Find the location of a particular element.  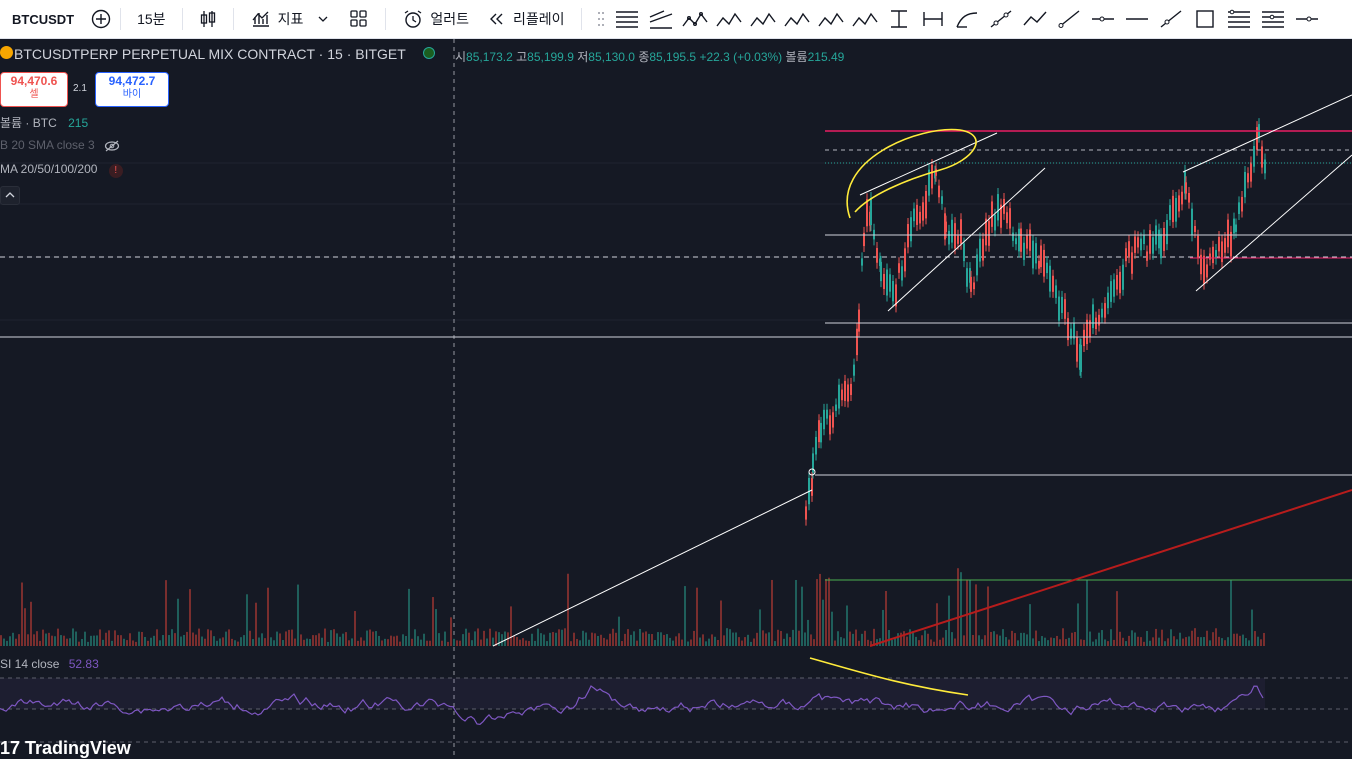

error-icon: ! is located at coordinates (115, 171).